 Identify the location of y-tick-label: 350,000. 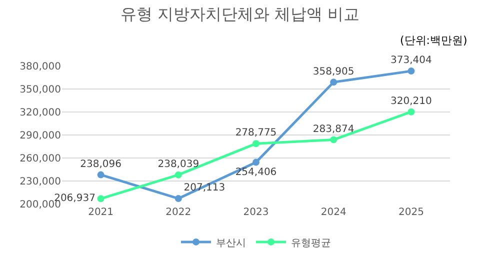
(40, 90).